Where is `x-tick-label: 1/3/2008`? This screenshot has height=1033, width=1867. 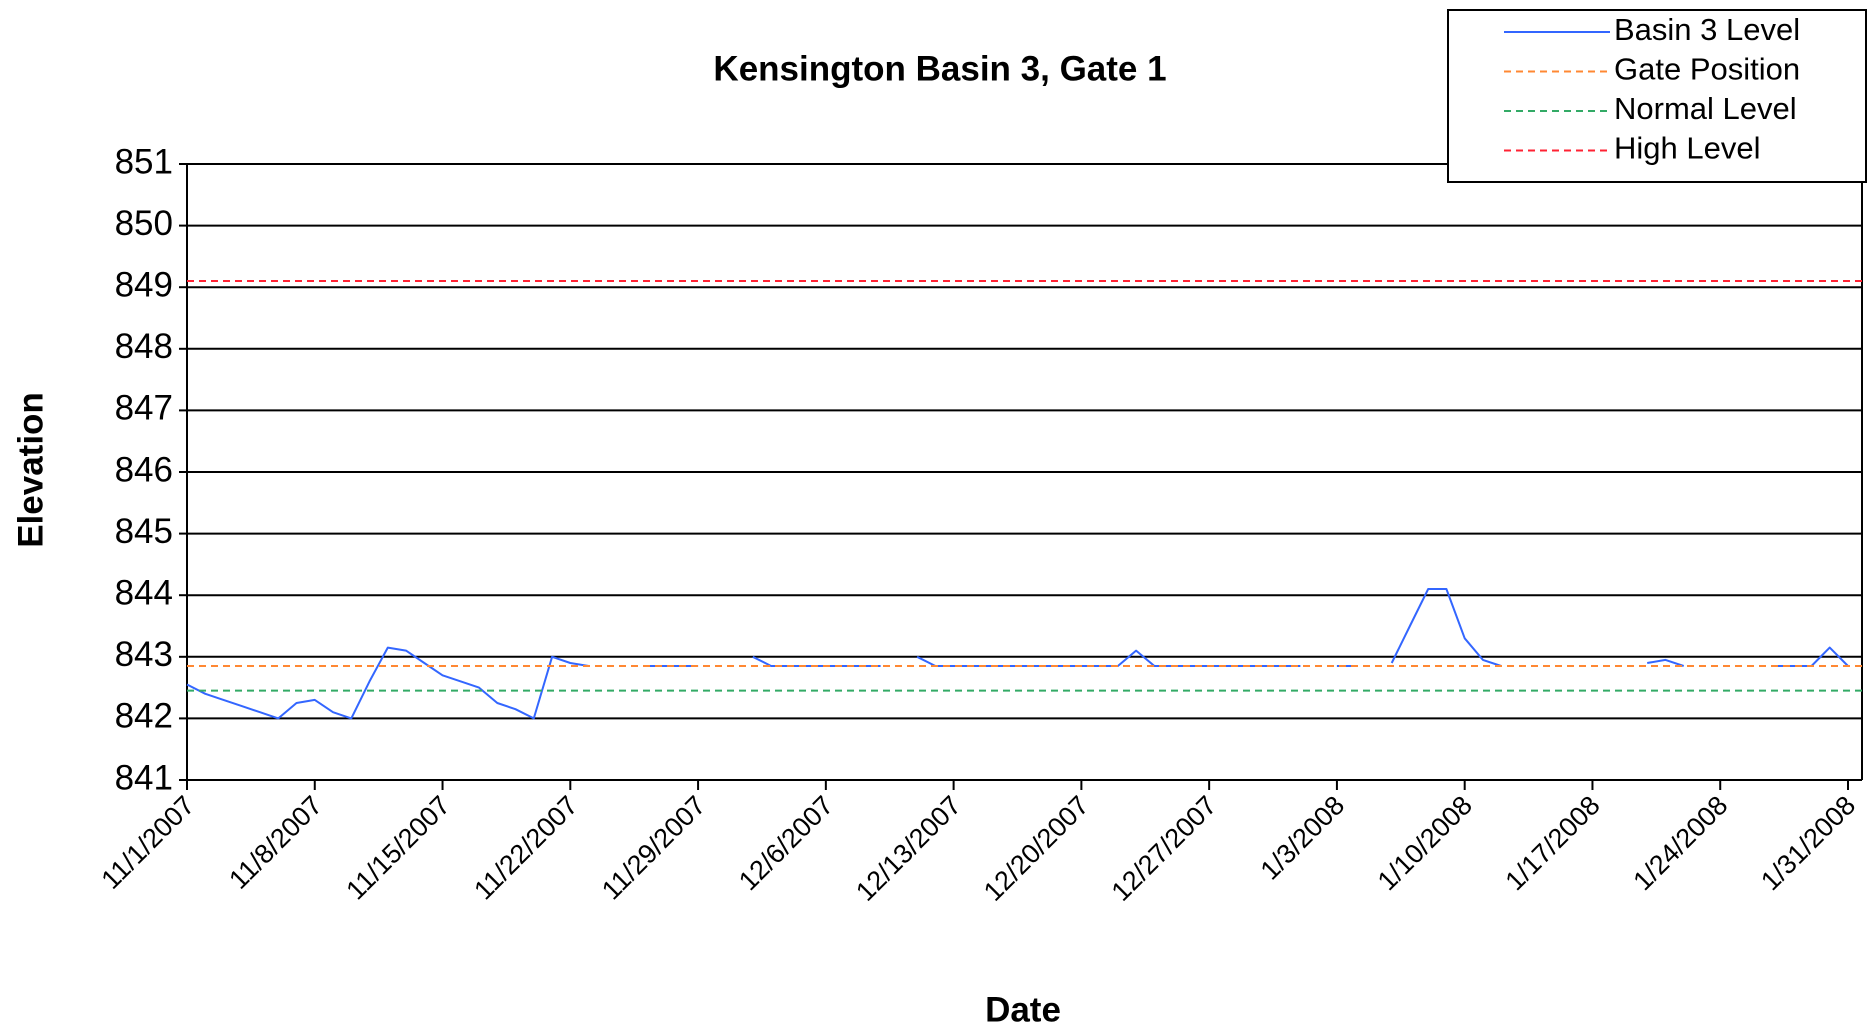 x-tick-label: 1/3/2008 is located at coordinates (1303, 838).